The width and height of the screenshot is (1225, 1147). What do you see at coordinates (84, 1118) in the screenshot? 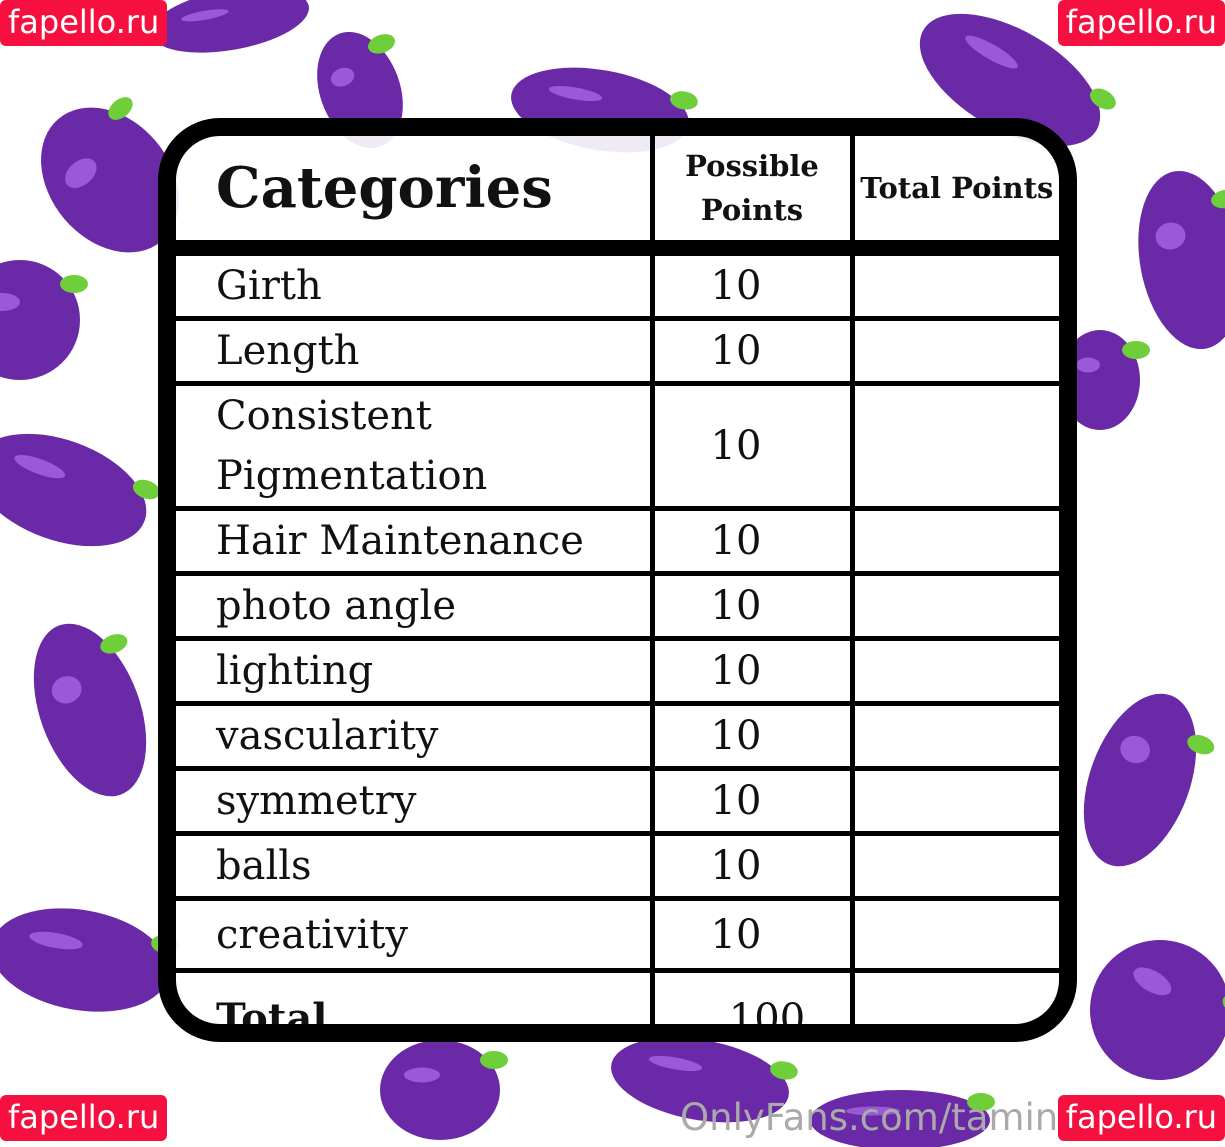
I see `watermark-bottom-left: fapello.ru` at bounding box center [84, 1118].